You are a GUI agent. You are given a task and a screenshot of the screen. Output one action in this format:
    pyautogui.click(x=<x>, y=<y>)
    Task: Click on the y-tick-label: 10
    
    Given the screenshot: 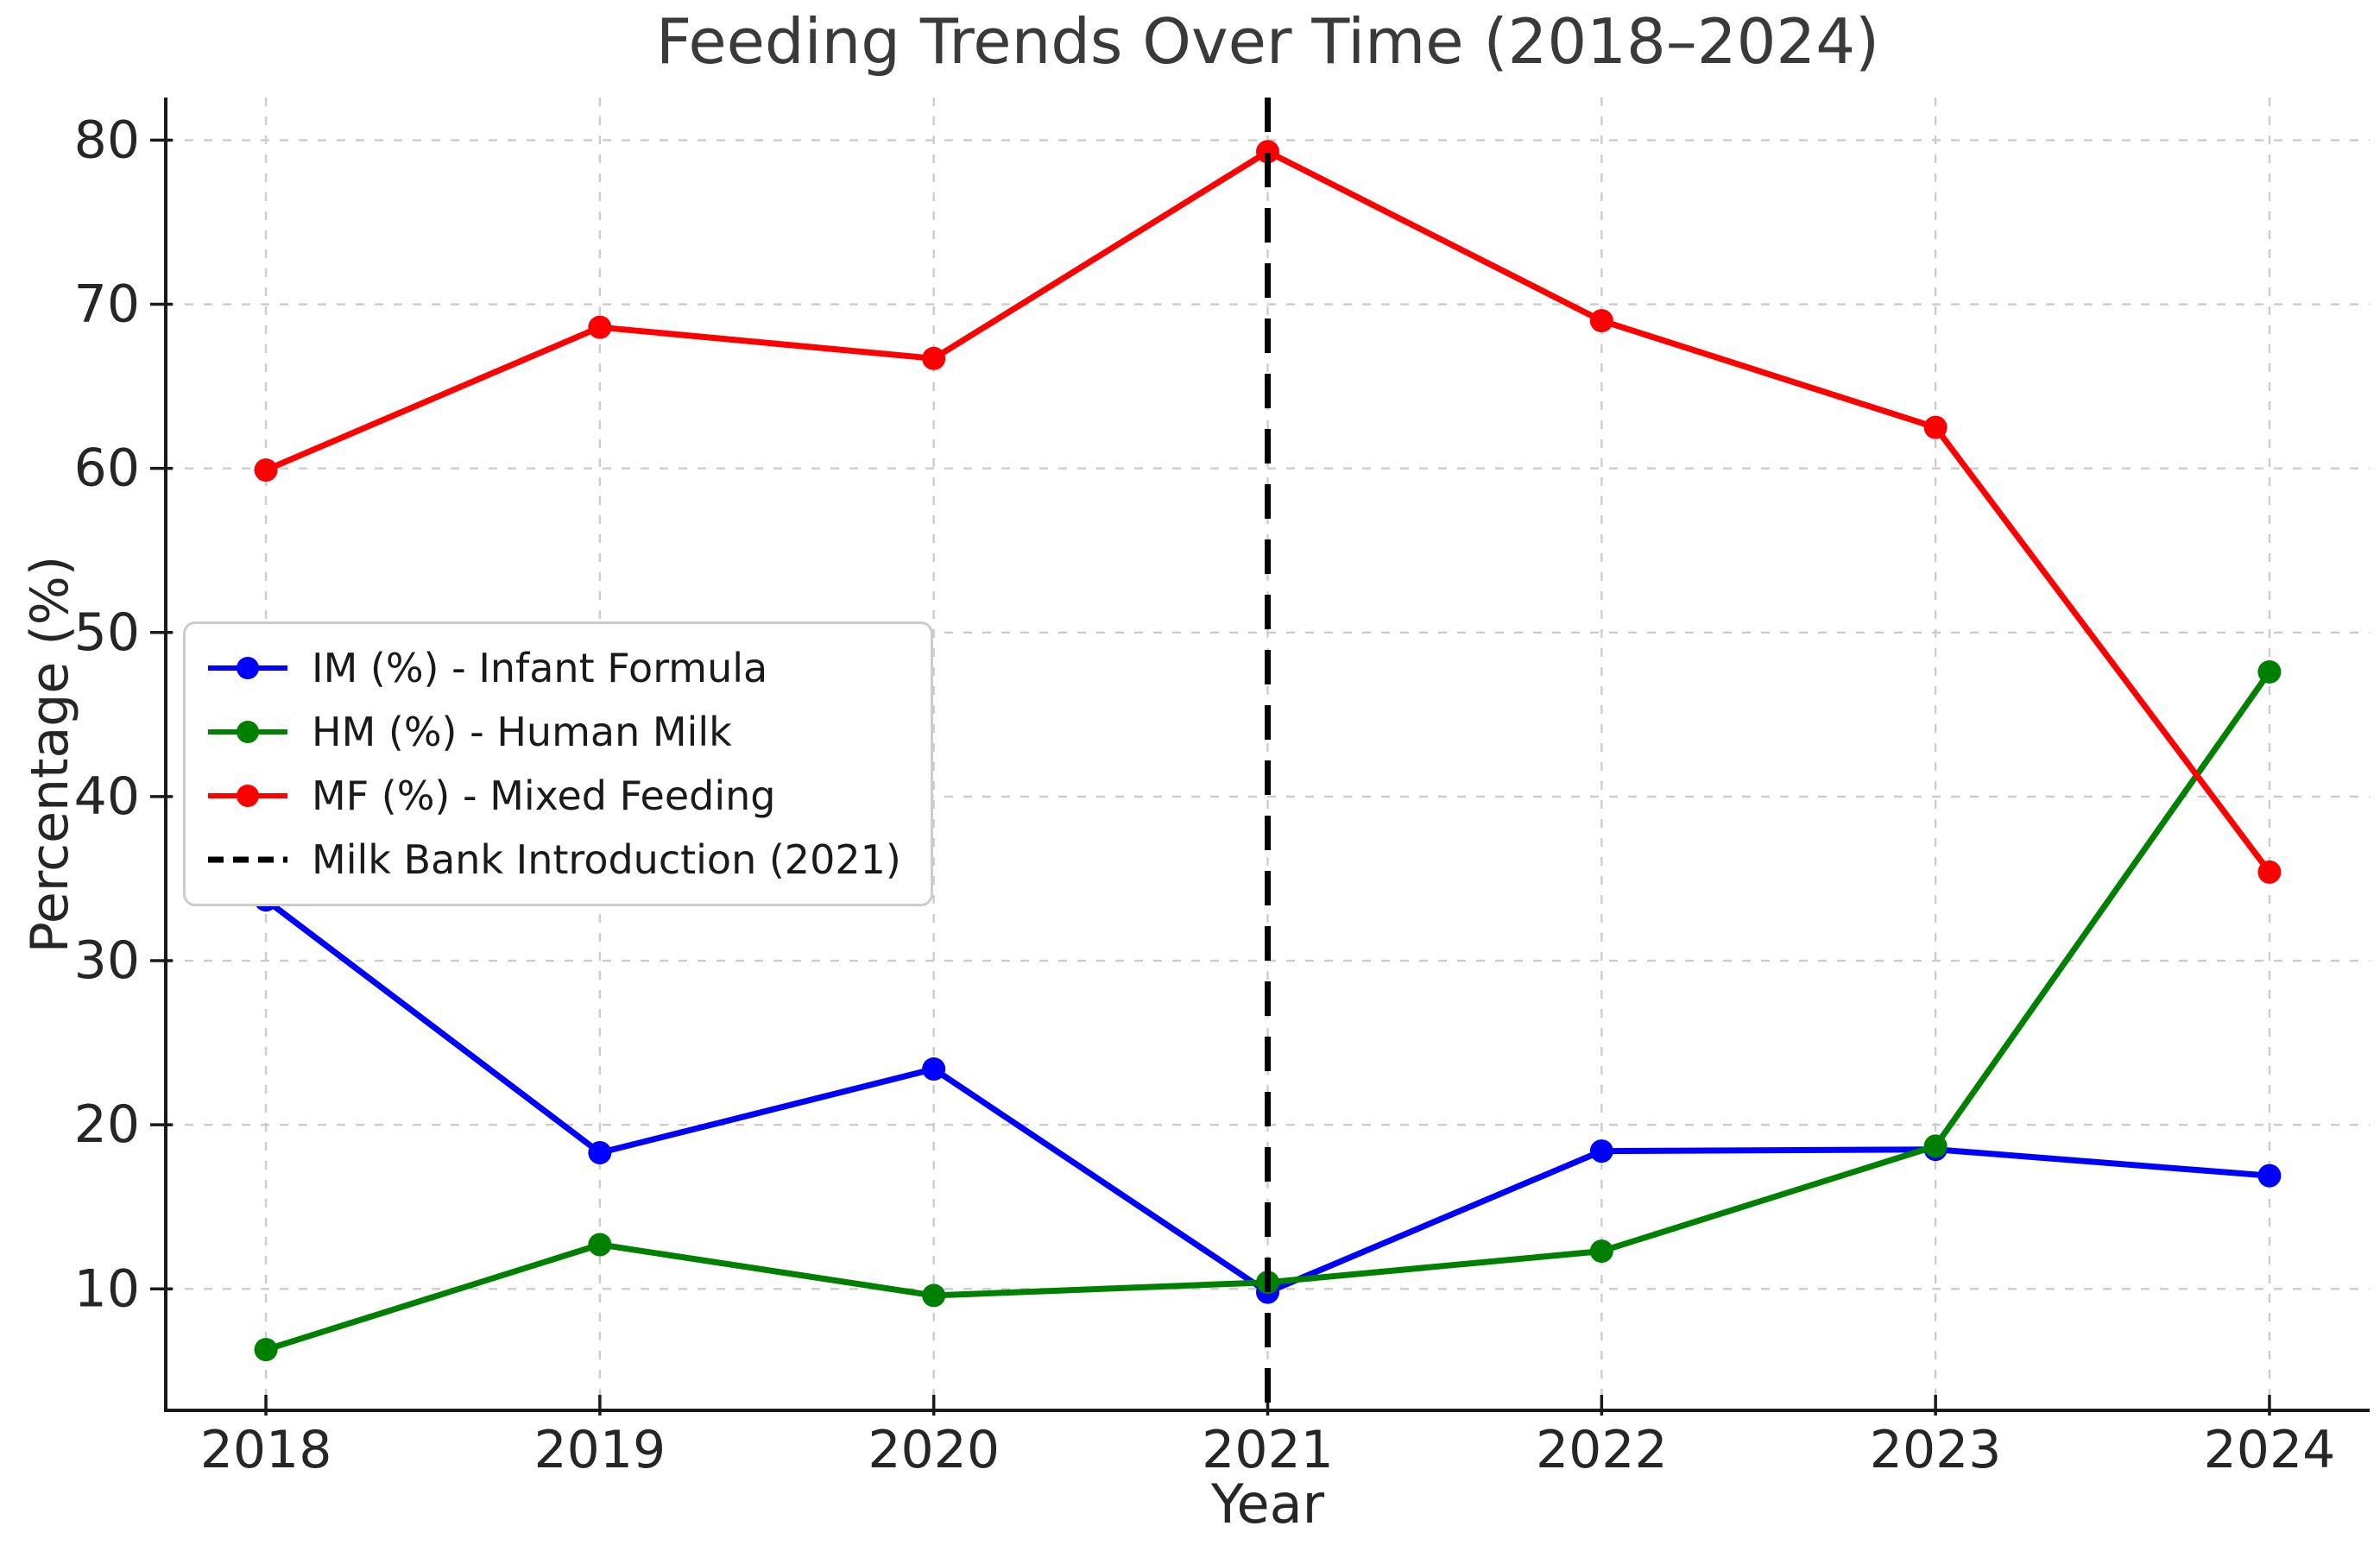 What is the action you would take?
    pyautogui.click(x=107, y=1288)
    